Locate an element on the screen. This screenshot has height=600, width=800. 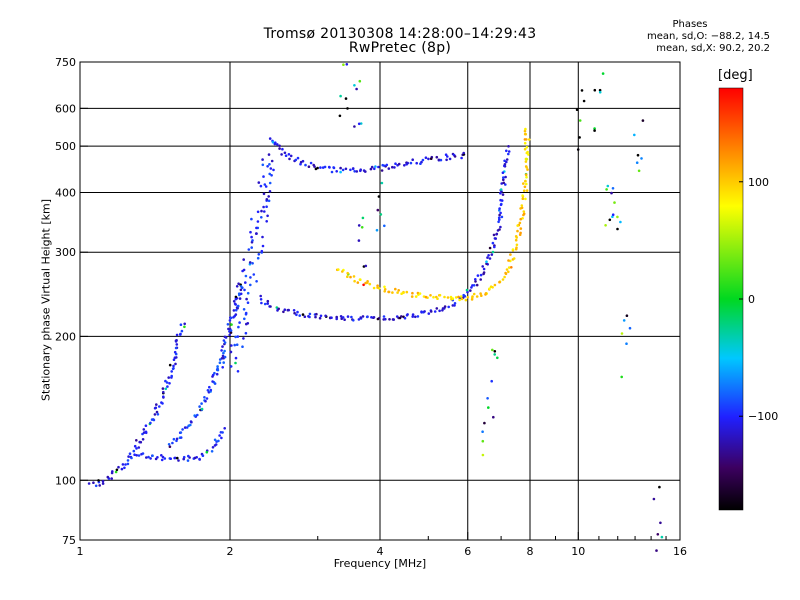
y-tick-label: 750 is located at coordinates (65, 62).